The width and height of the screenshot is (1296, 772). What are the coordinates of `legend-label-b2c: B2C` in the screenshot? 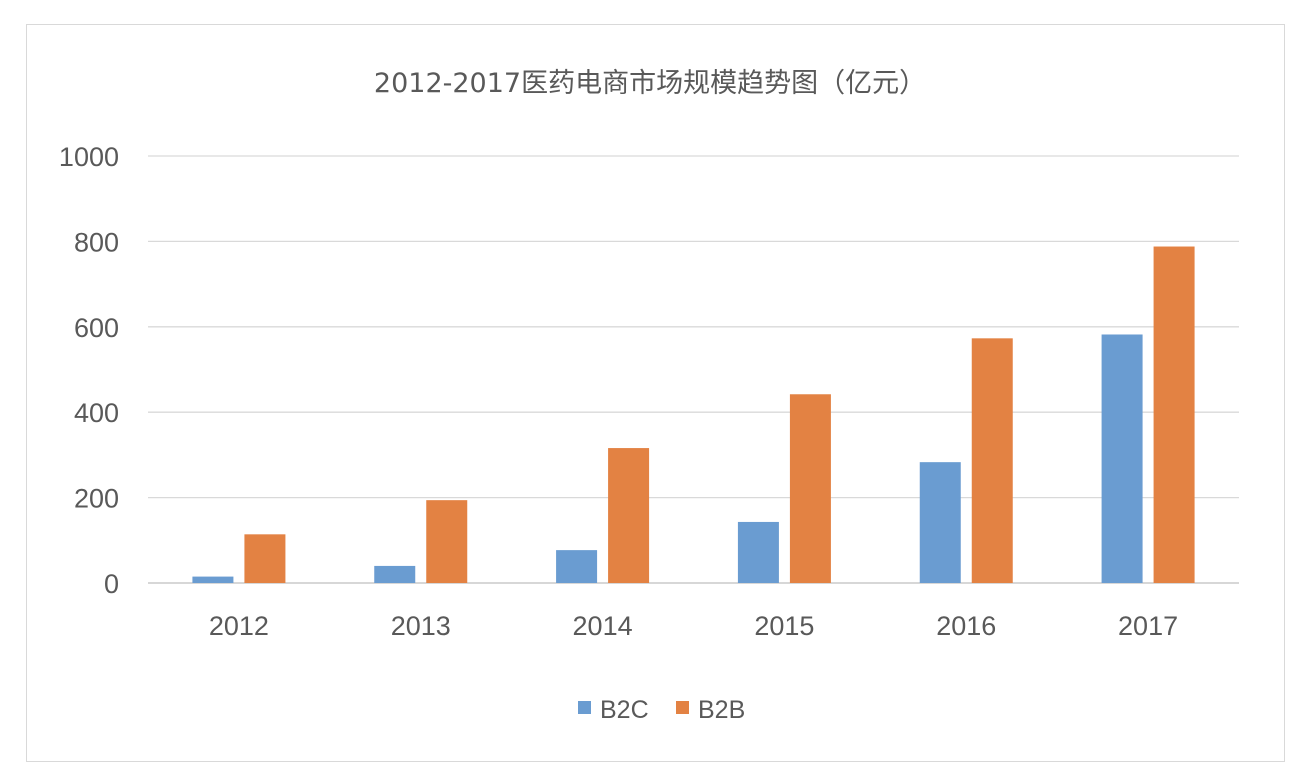 It's located at (624, 710).